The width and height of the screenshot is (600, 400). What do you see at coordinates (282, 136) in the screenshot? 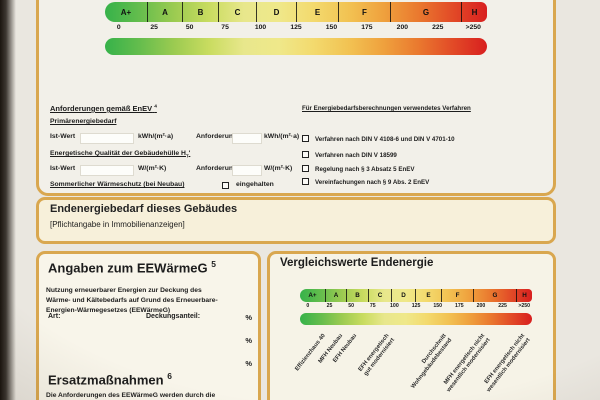
I see `primary-unit-label-2: kWh/(m²·a)` at bounding box center [282, 136].